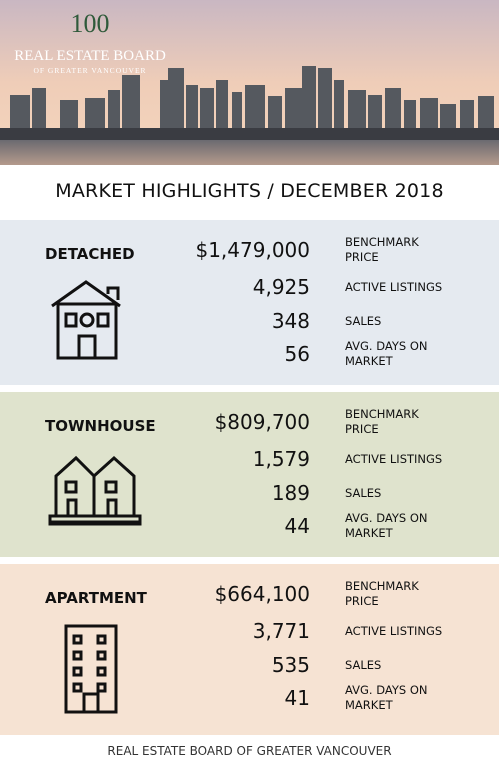 This screenshot has width=499, height=765. Describe the element at coordinates (90, 56) in the screenshot. I see `logo-title: REAL ESTATE BOARD` at that location.